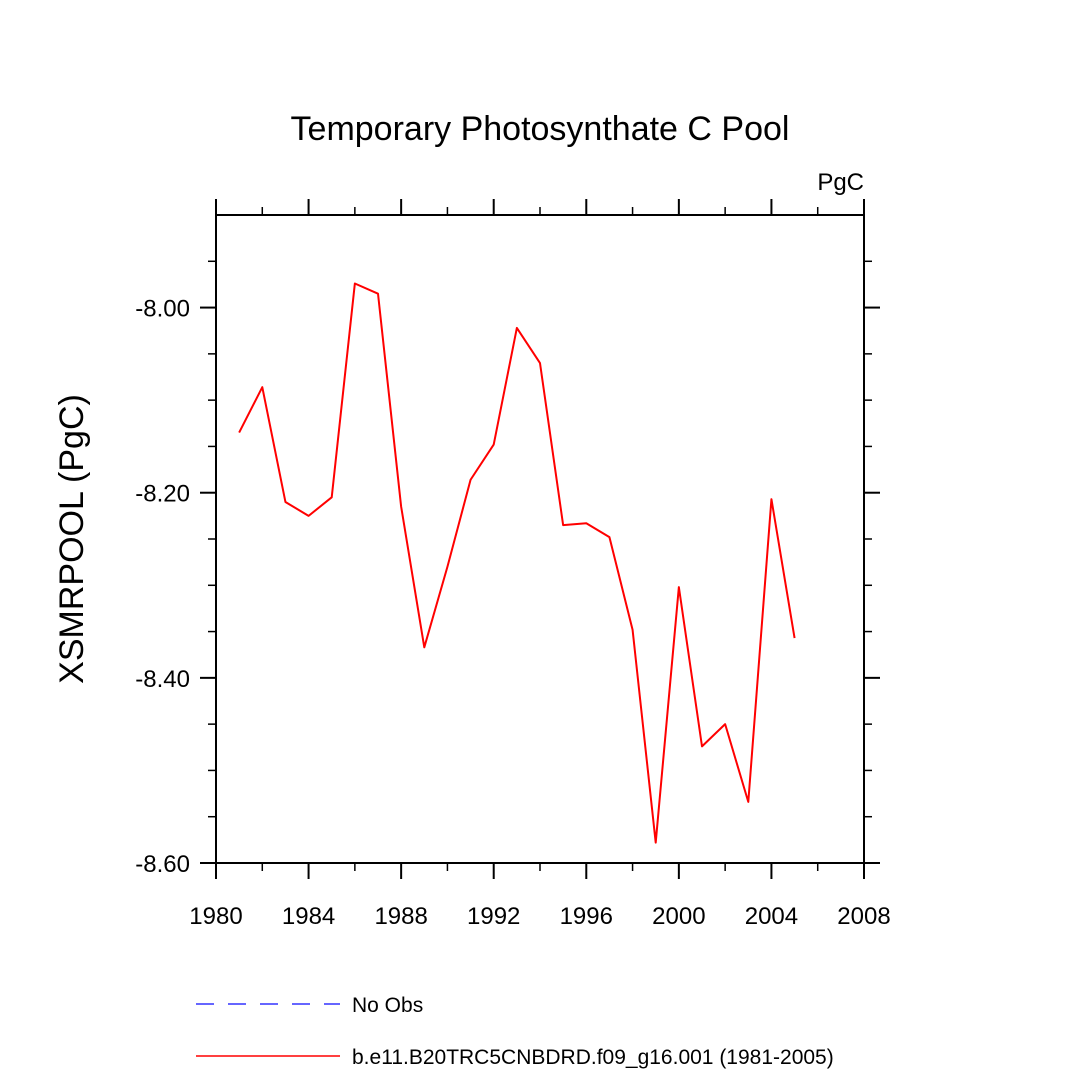 This screenshot has width=1080, height=1080. Describe the element at coordinates (863, 916) in the screenshot. I see `x-tick-label: 2008` at that location.